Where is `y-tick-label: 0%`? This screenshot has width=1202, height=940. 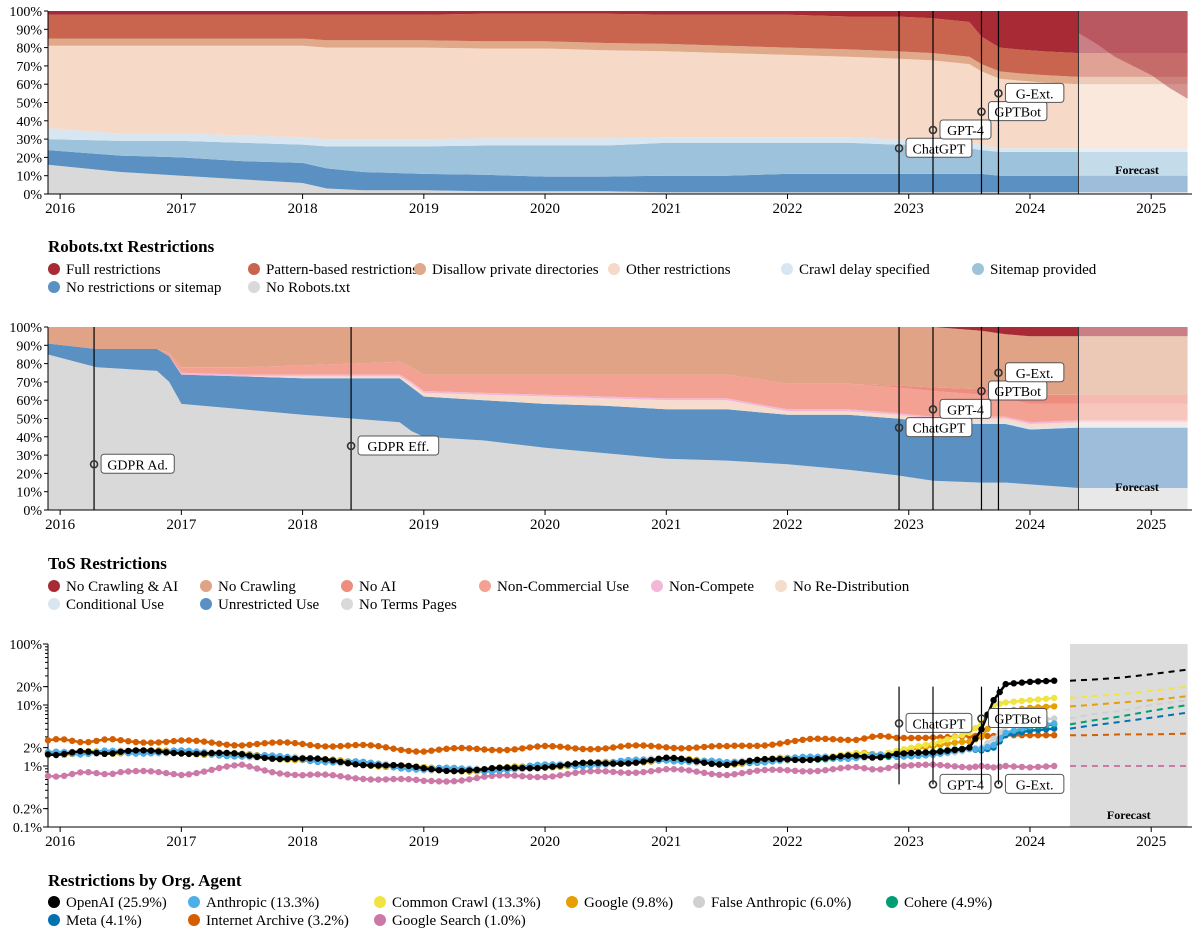
y-tick-label: 0% is located at coordinates (32, 511).